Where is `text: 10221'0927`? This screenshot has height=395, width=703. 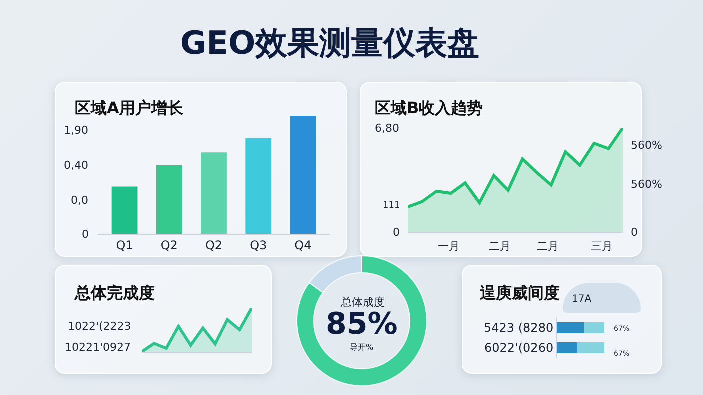 text: 10221'0927 is located at coordinates (98, 347).